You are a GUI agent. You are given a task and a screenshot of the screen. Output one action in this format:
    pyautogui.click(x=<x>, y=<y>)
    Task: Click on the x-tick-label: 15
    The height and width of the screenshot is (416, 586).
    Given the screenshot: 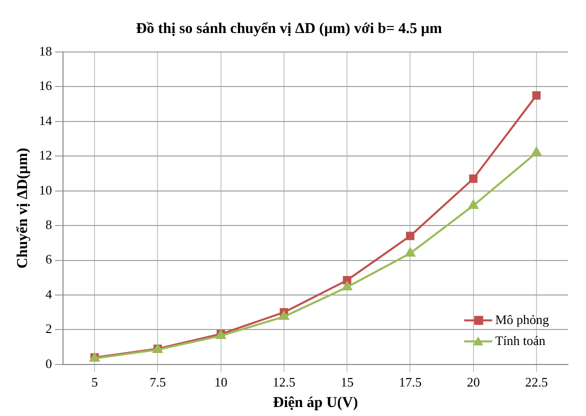 What is the action you would take?
    pyautogui.click(x=347, y=382)
    